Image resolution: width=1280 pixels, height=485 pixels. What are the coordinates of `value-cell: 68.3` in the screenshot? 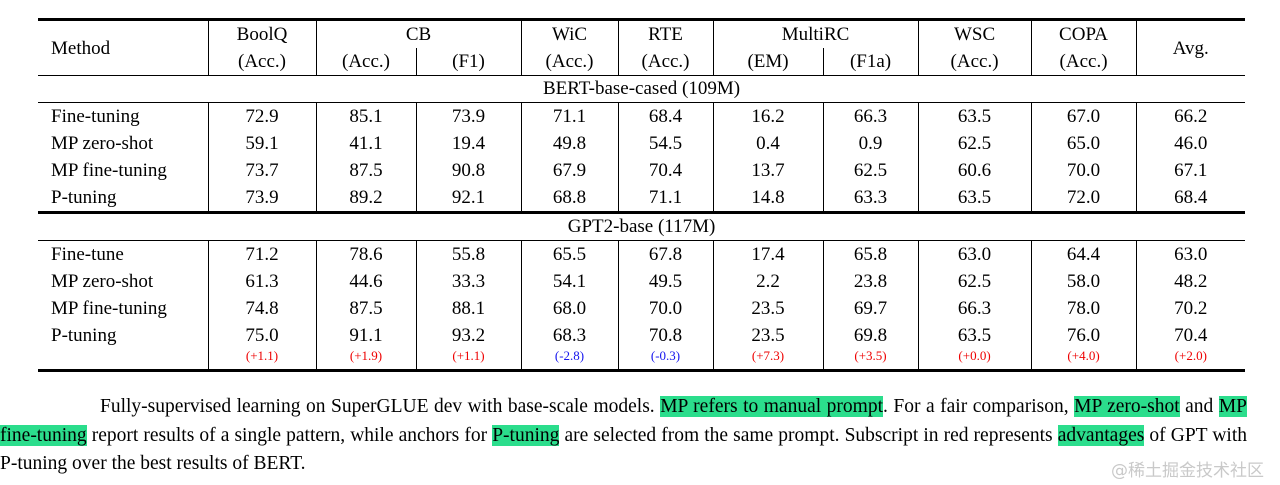 It's located at (569, 335).